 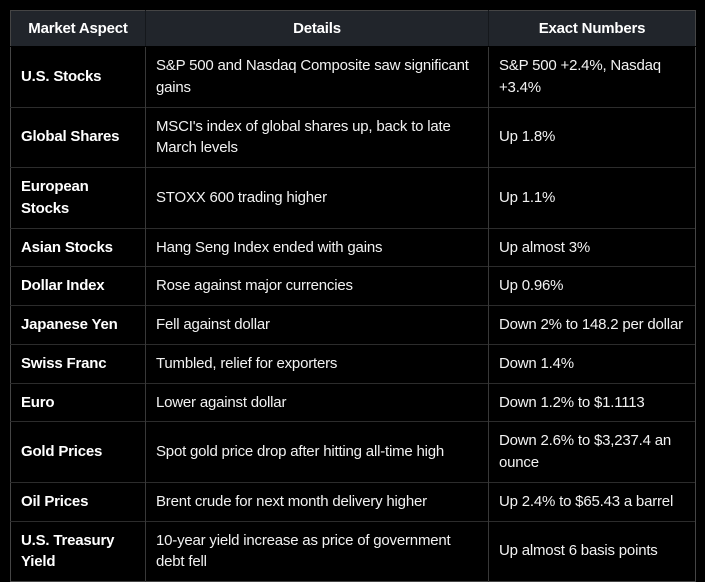 I want to click on cell-exact-numbers: Up almost 6 basis points, so click(x=592, y=551).